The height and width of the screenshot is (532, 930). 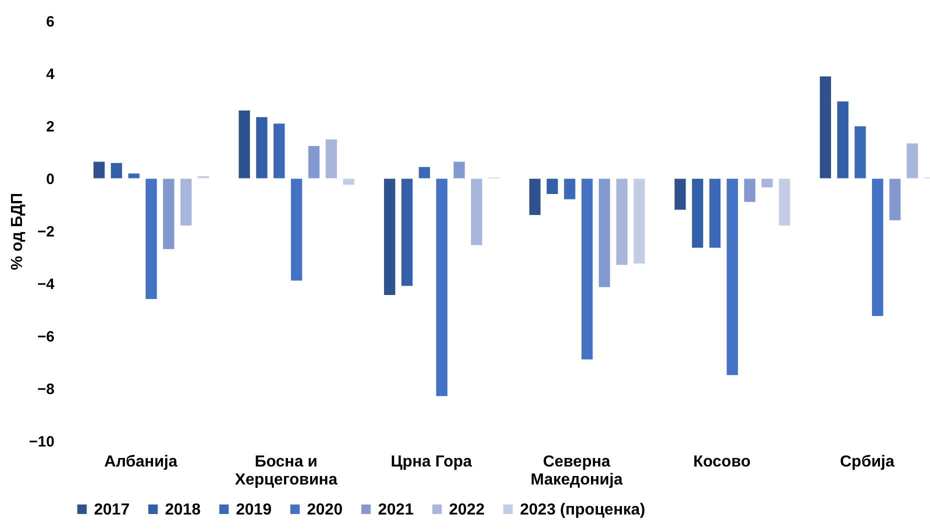 I want to click on y-tick-label: 6, so click(x=50, y=22).